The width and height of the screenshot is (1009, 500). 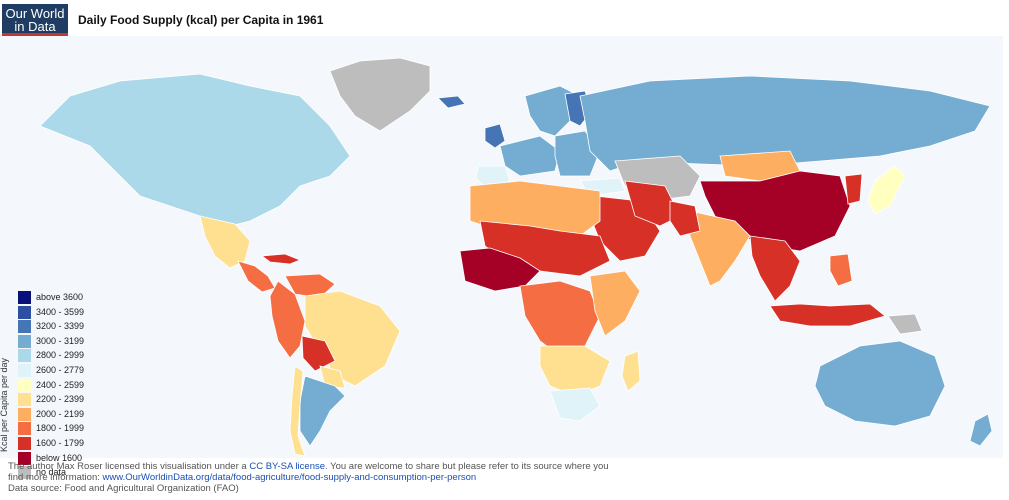 I want to click on region-madagascar, so click(x=631, y=371).